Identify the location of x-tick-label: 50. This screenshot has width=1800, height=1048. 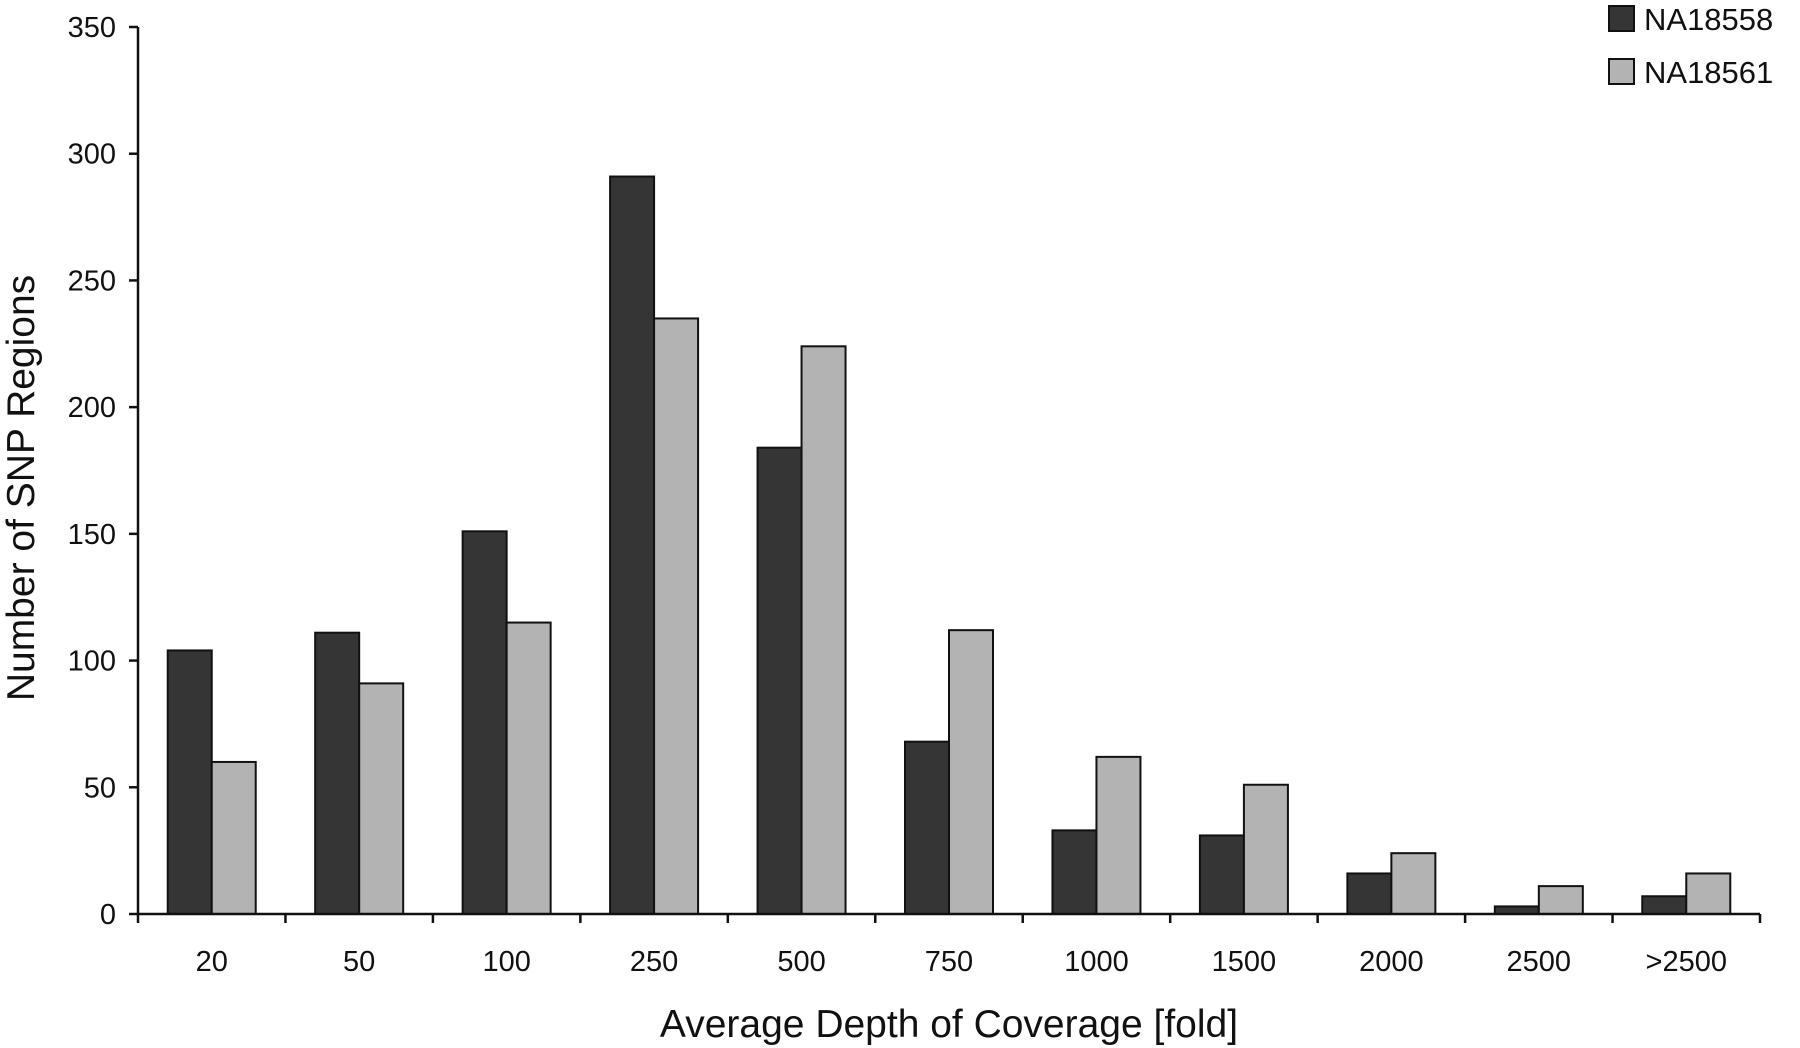
(359, 962).